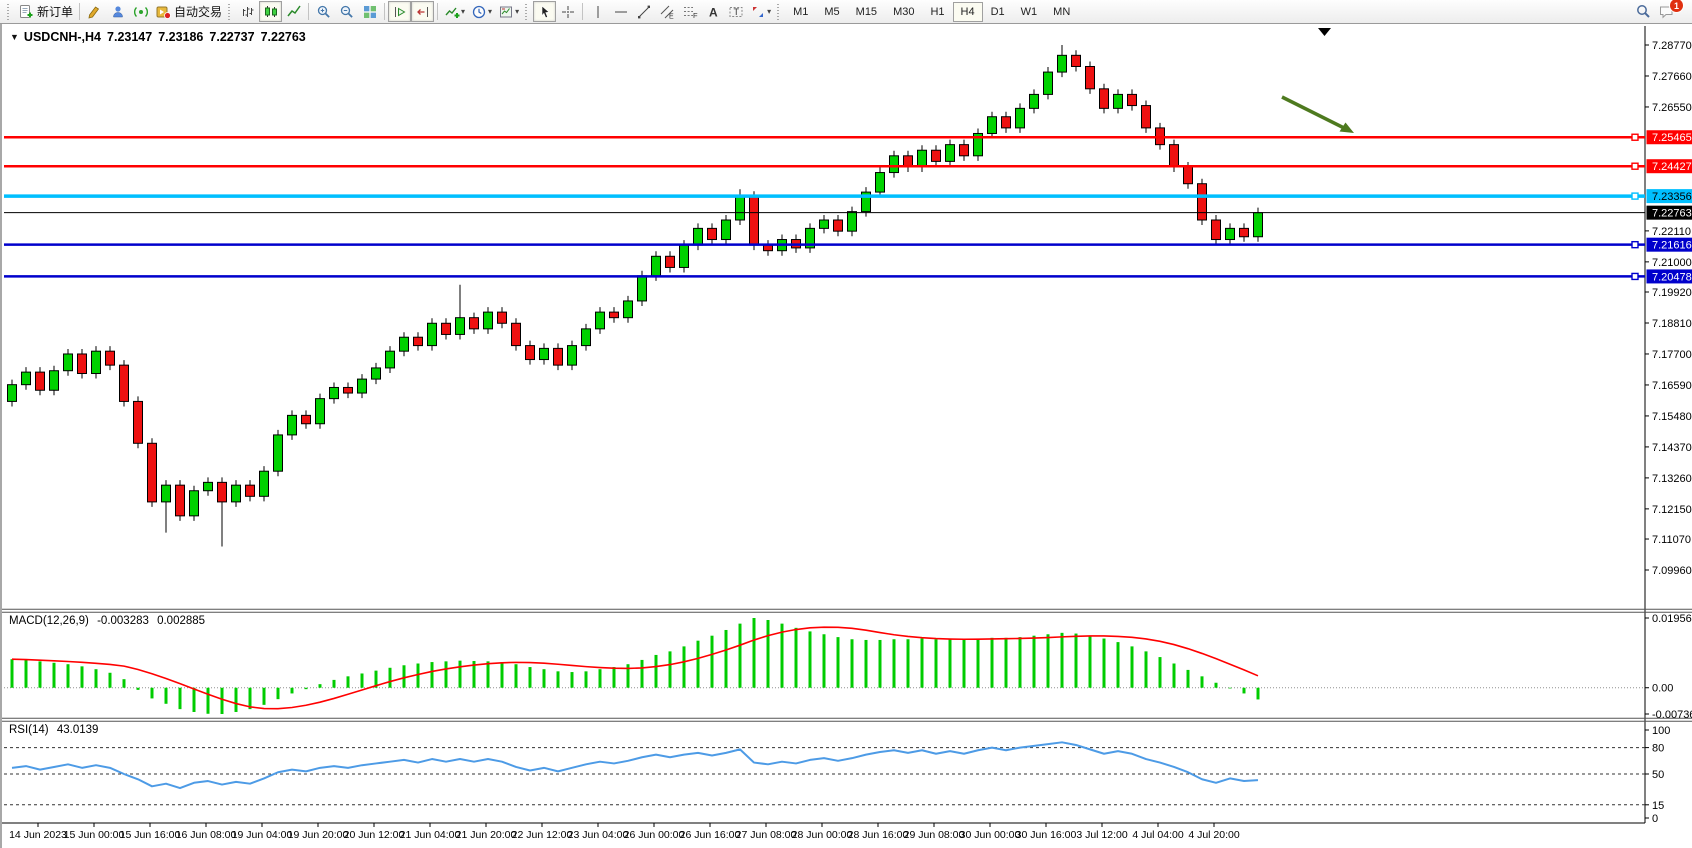  Describe the element at coordinates (801, 11) in the screenshot. I see `timeframe-m1-button: M1` at that location.